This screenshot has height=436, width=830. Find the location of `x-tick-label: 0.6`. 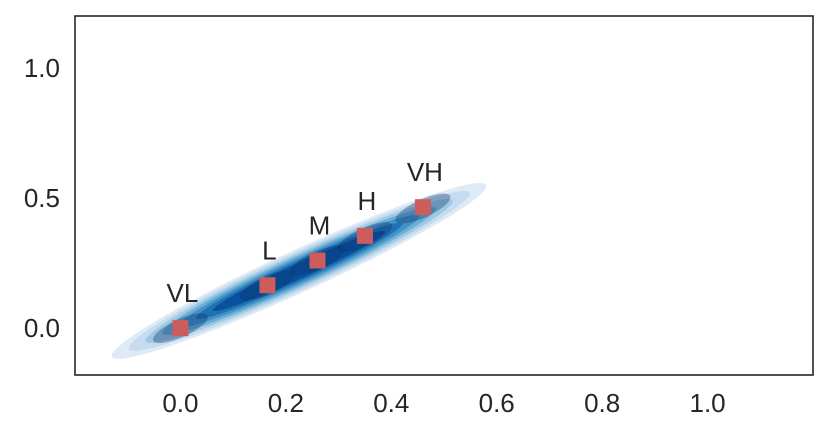

x-tick-label: 0.6 is located at coordinates (497, 403).